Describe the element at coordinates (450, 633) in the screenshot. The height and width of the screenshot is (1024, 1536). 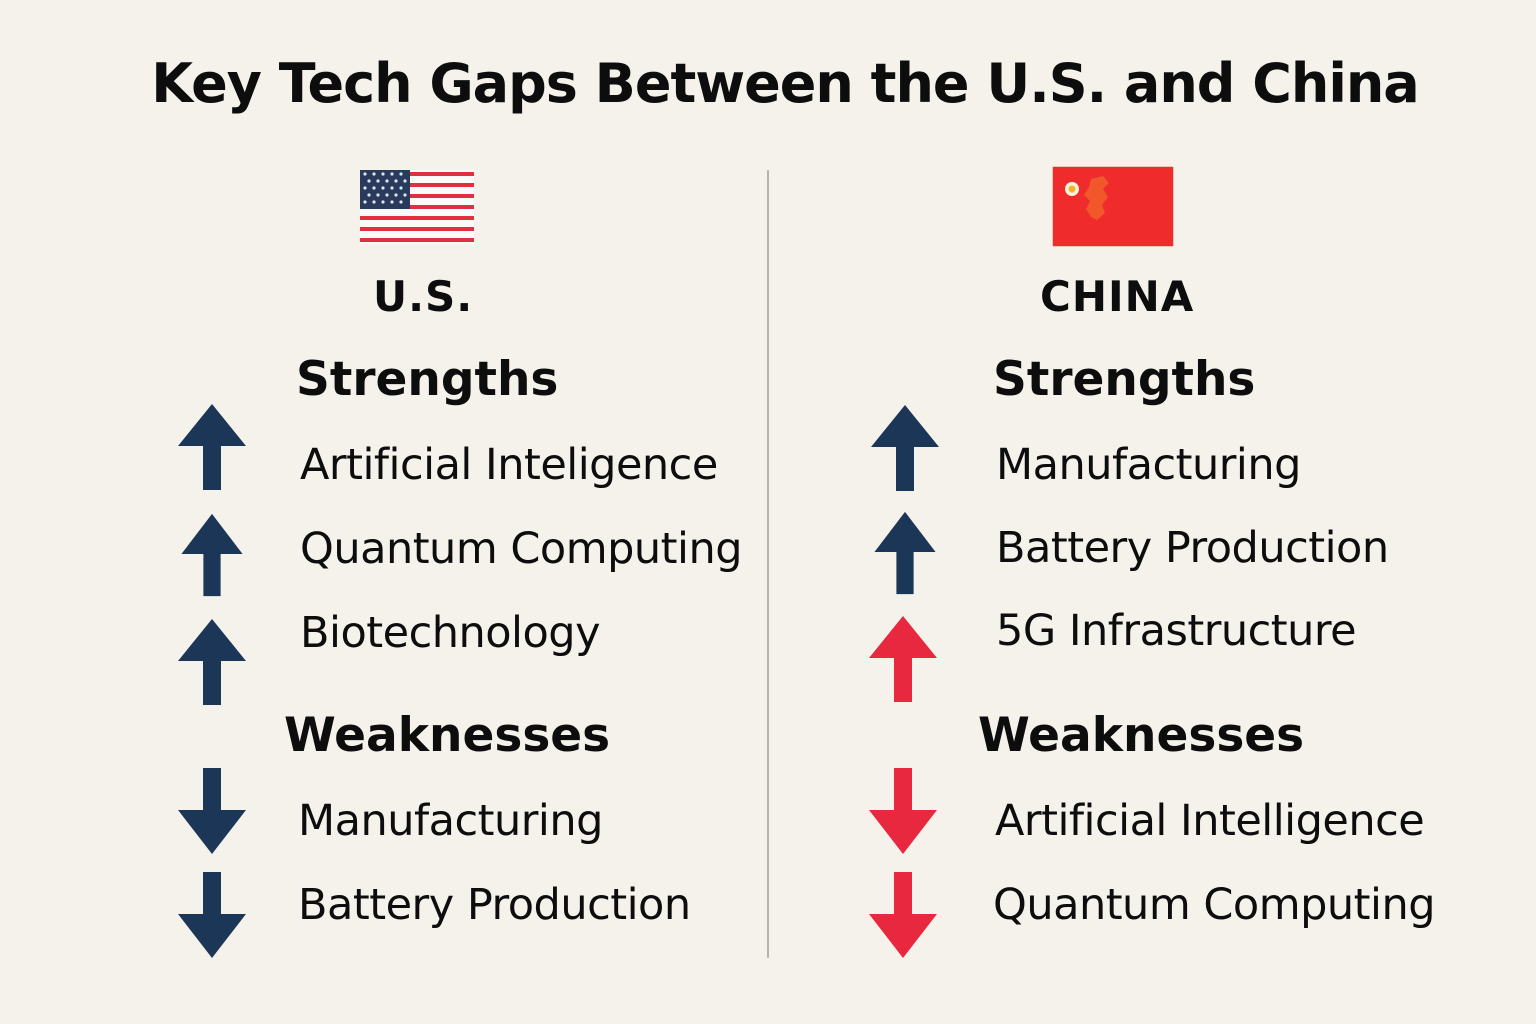
I see `us-strength-label: Biotechnology` at that location.